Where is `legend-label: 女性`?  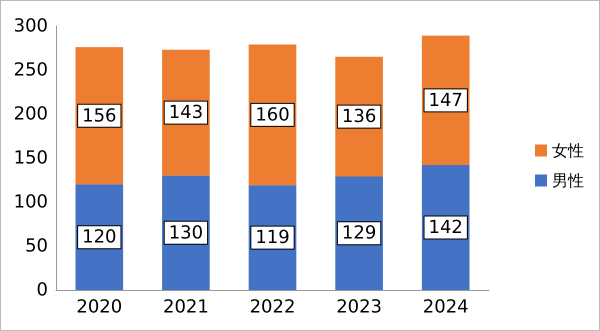
legend-label: 女性 is located at coordinates (568, 150).